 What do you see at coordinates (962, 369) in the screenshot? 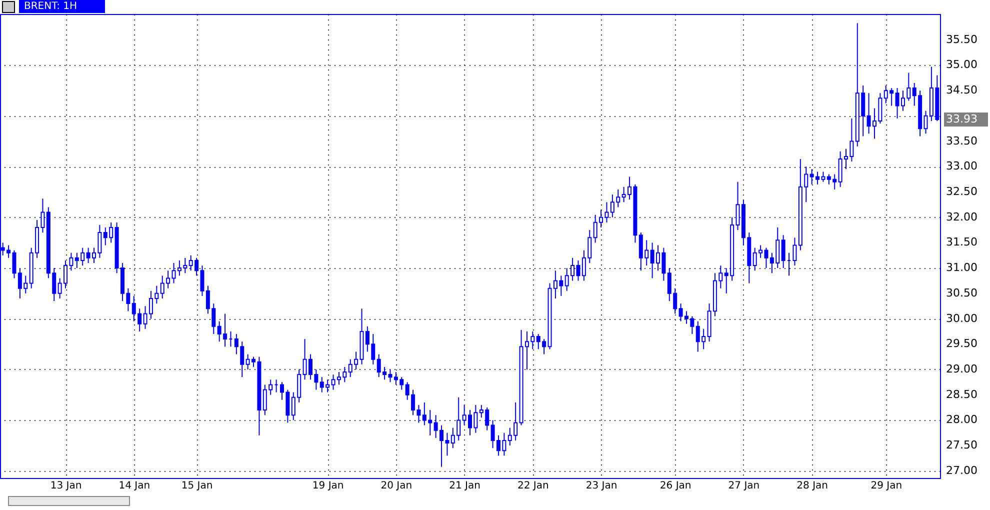
I see `y-tick-label: 29.00` at bounding box center [962, 369].